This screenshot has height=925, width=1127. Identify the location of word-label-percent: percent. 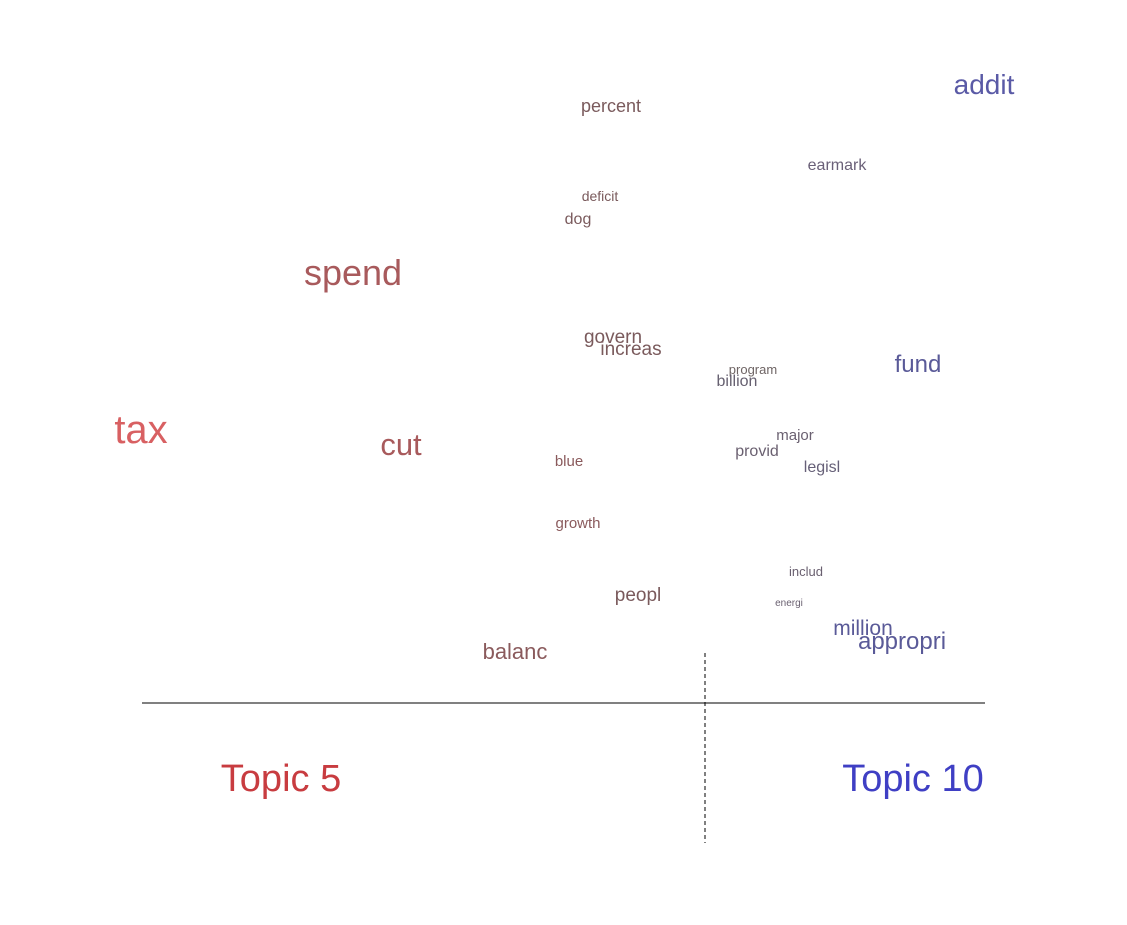
(611, 106).